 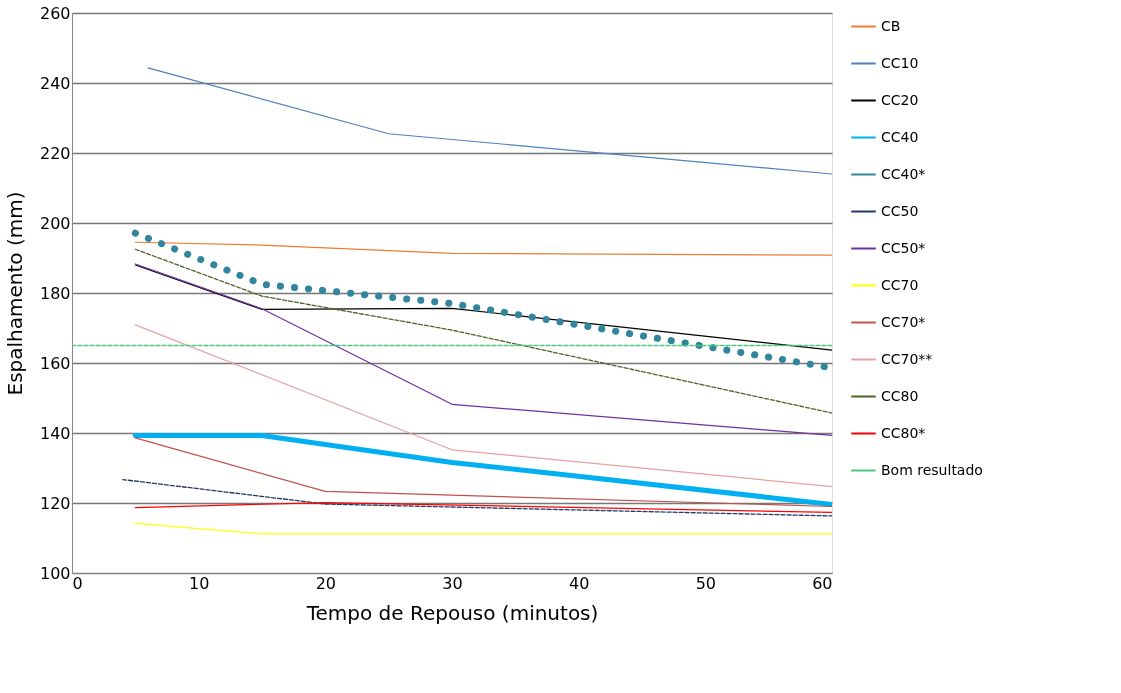 I want to click on x-tick-label: 60, so click(x=822, y=583).